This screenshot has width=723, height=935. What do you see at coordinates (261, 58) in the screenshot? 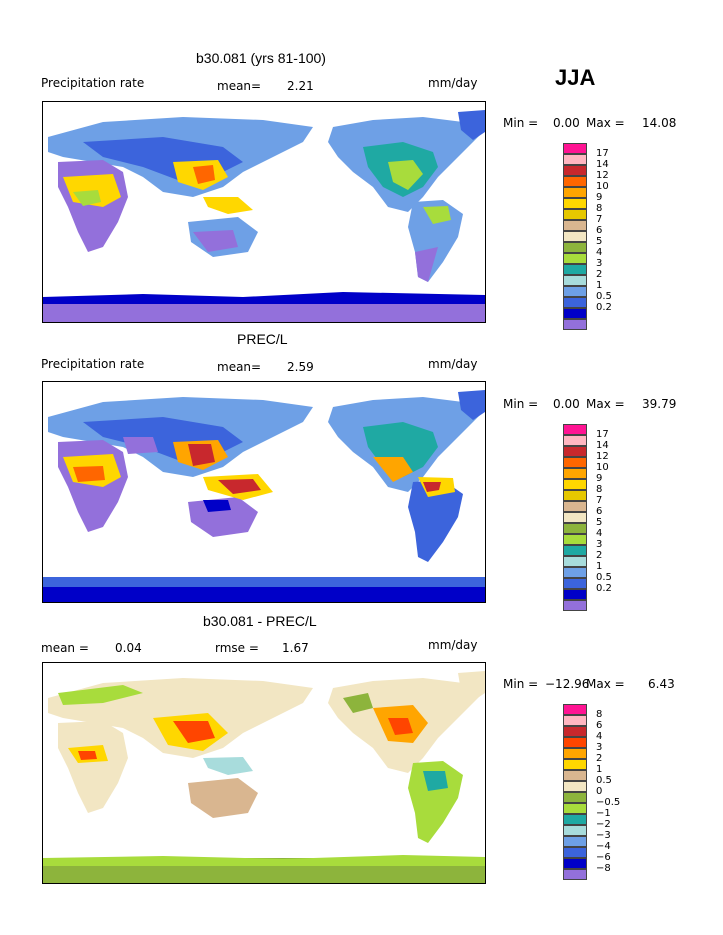
I see `panel1-title: b30.081 (yrs 81-100)` at bounding box center [261, 58].